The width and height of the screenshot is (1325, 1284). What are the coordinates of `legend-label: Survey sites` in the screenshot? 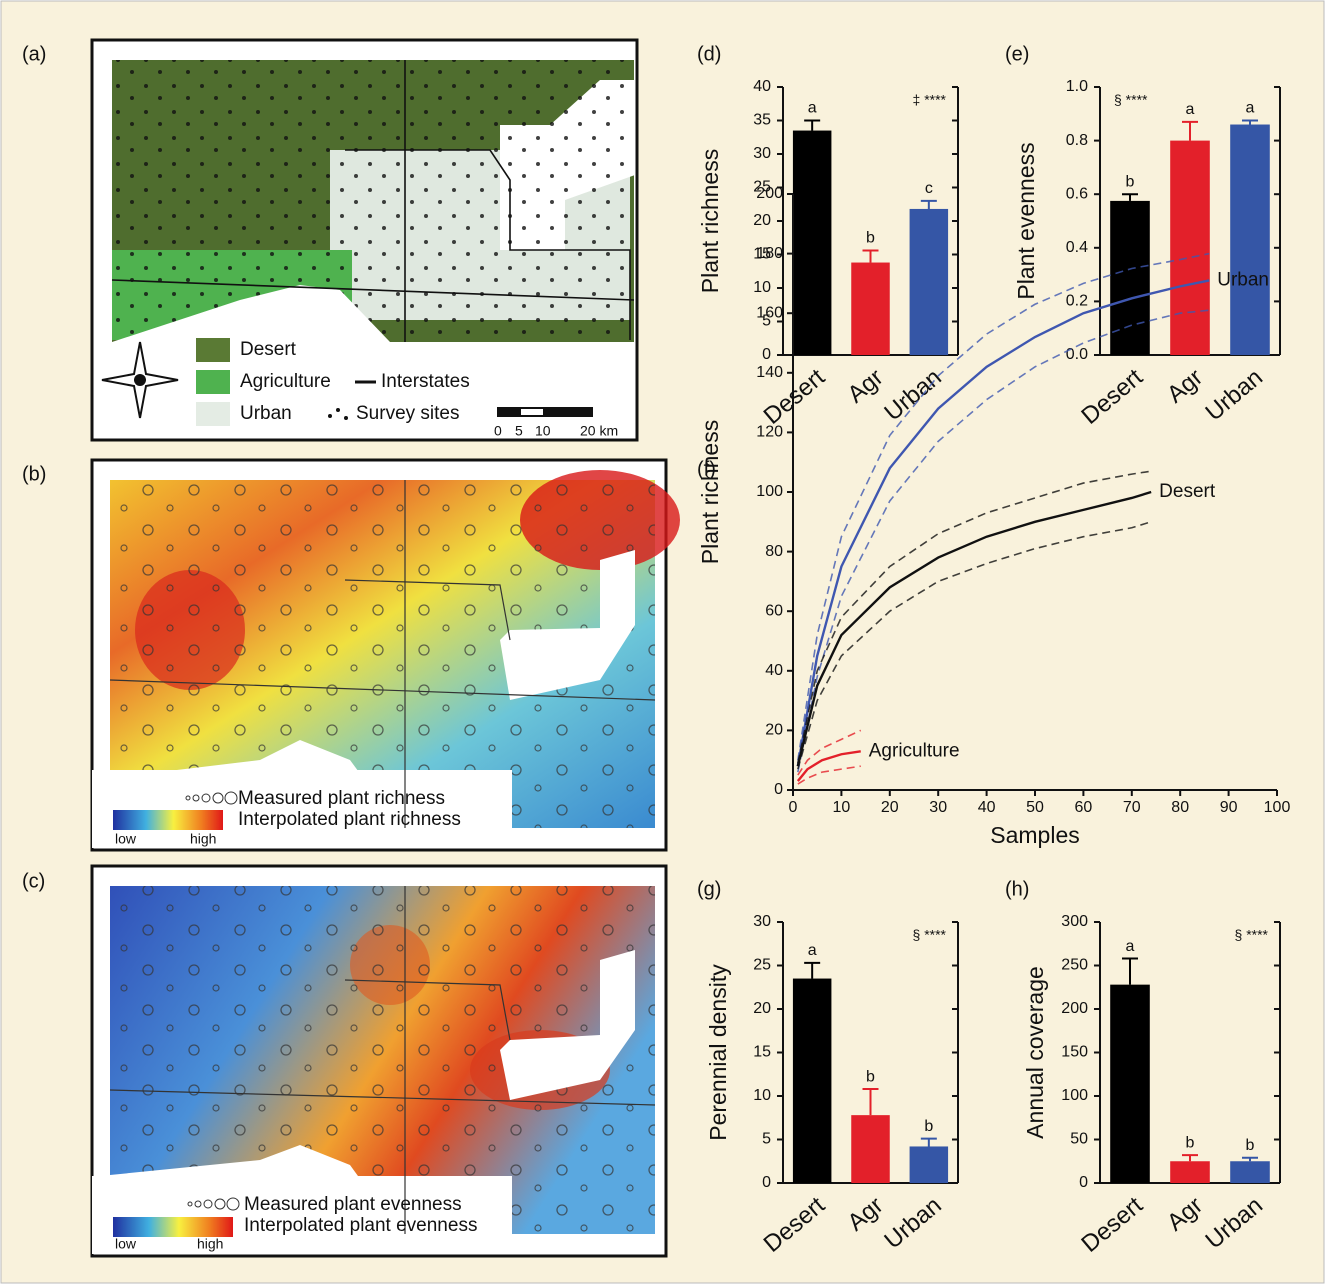 It's located at (407, 413).